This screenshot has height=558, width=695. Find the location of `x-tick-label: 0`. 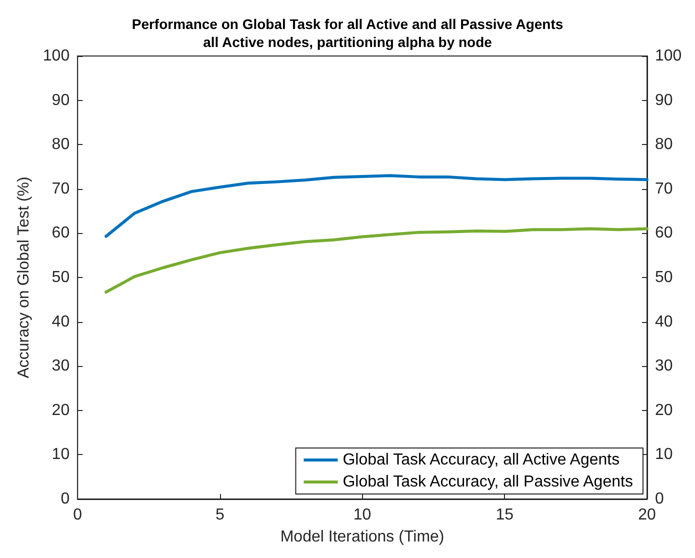

x-tick-label: 0 is located at coordinates (77, 515).